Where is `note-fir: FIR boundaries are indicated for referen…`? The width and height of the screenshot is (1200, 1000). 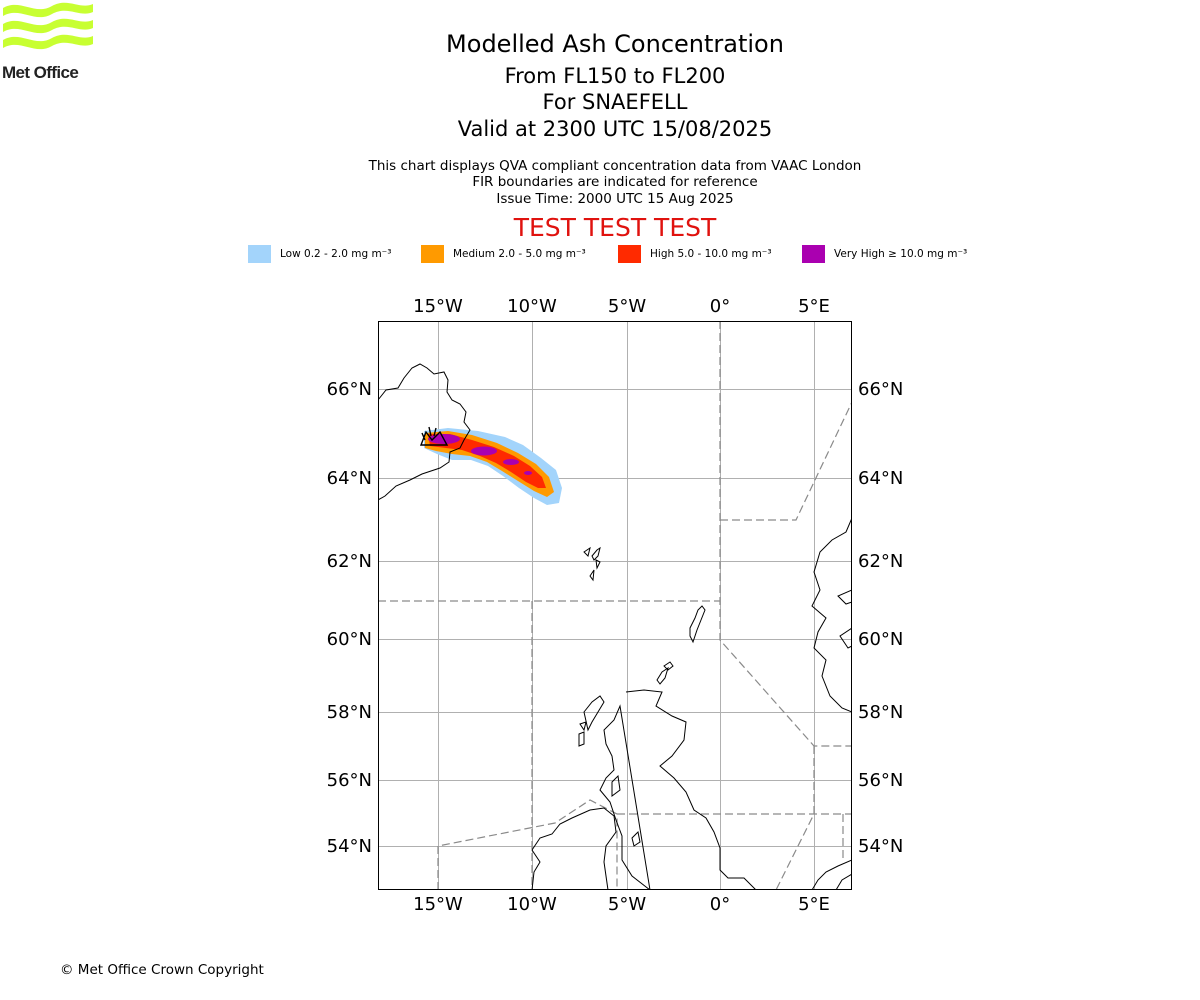
note-fir: FIR boundaries are indicated for referen… is located at coordinates (615, 182).